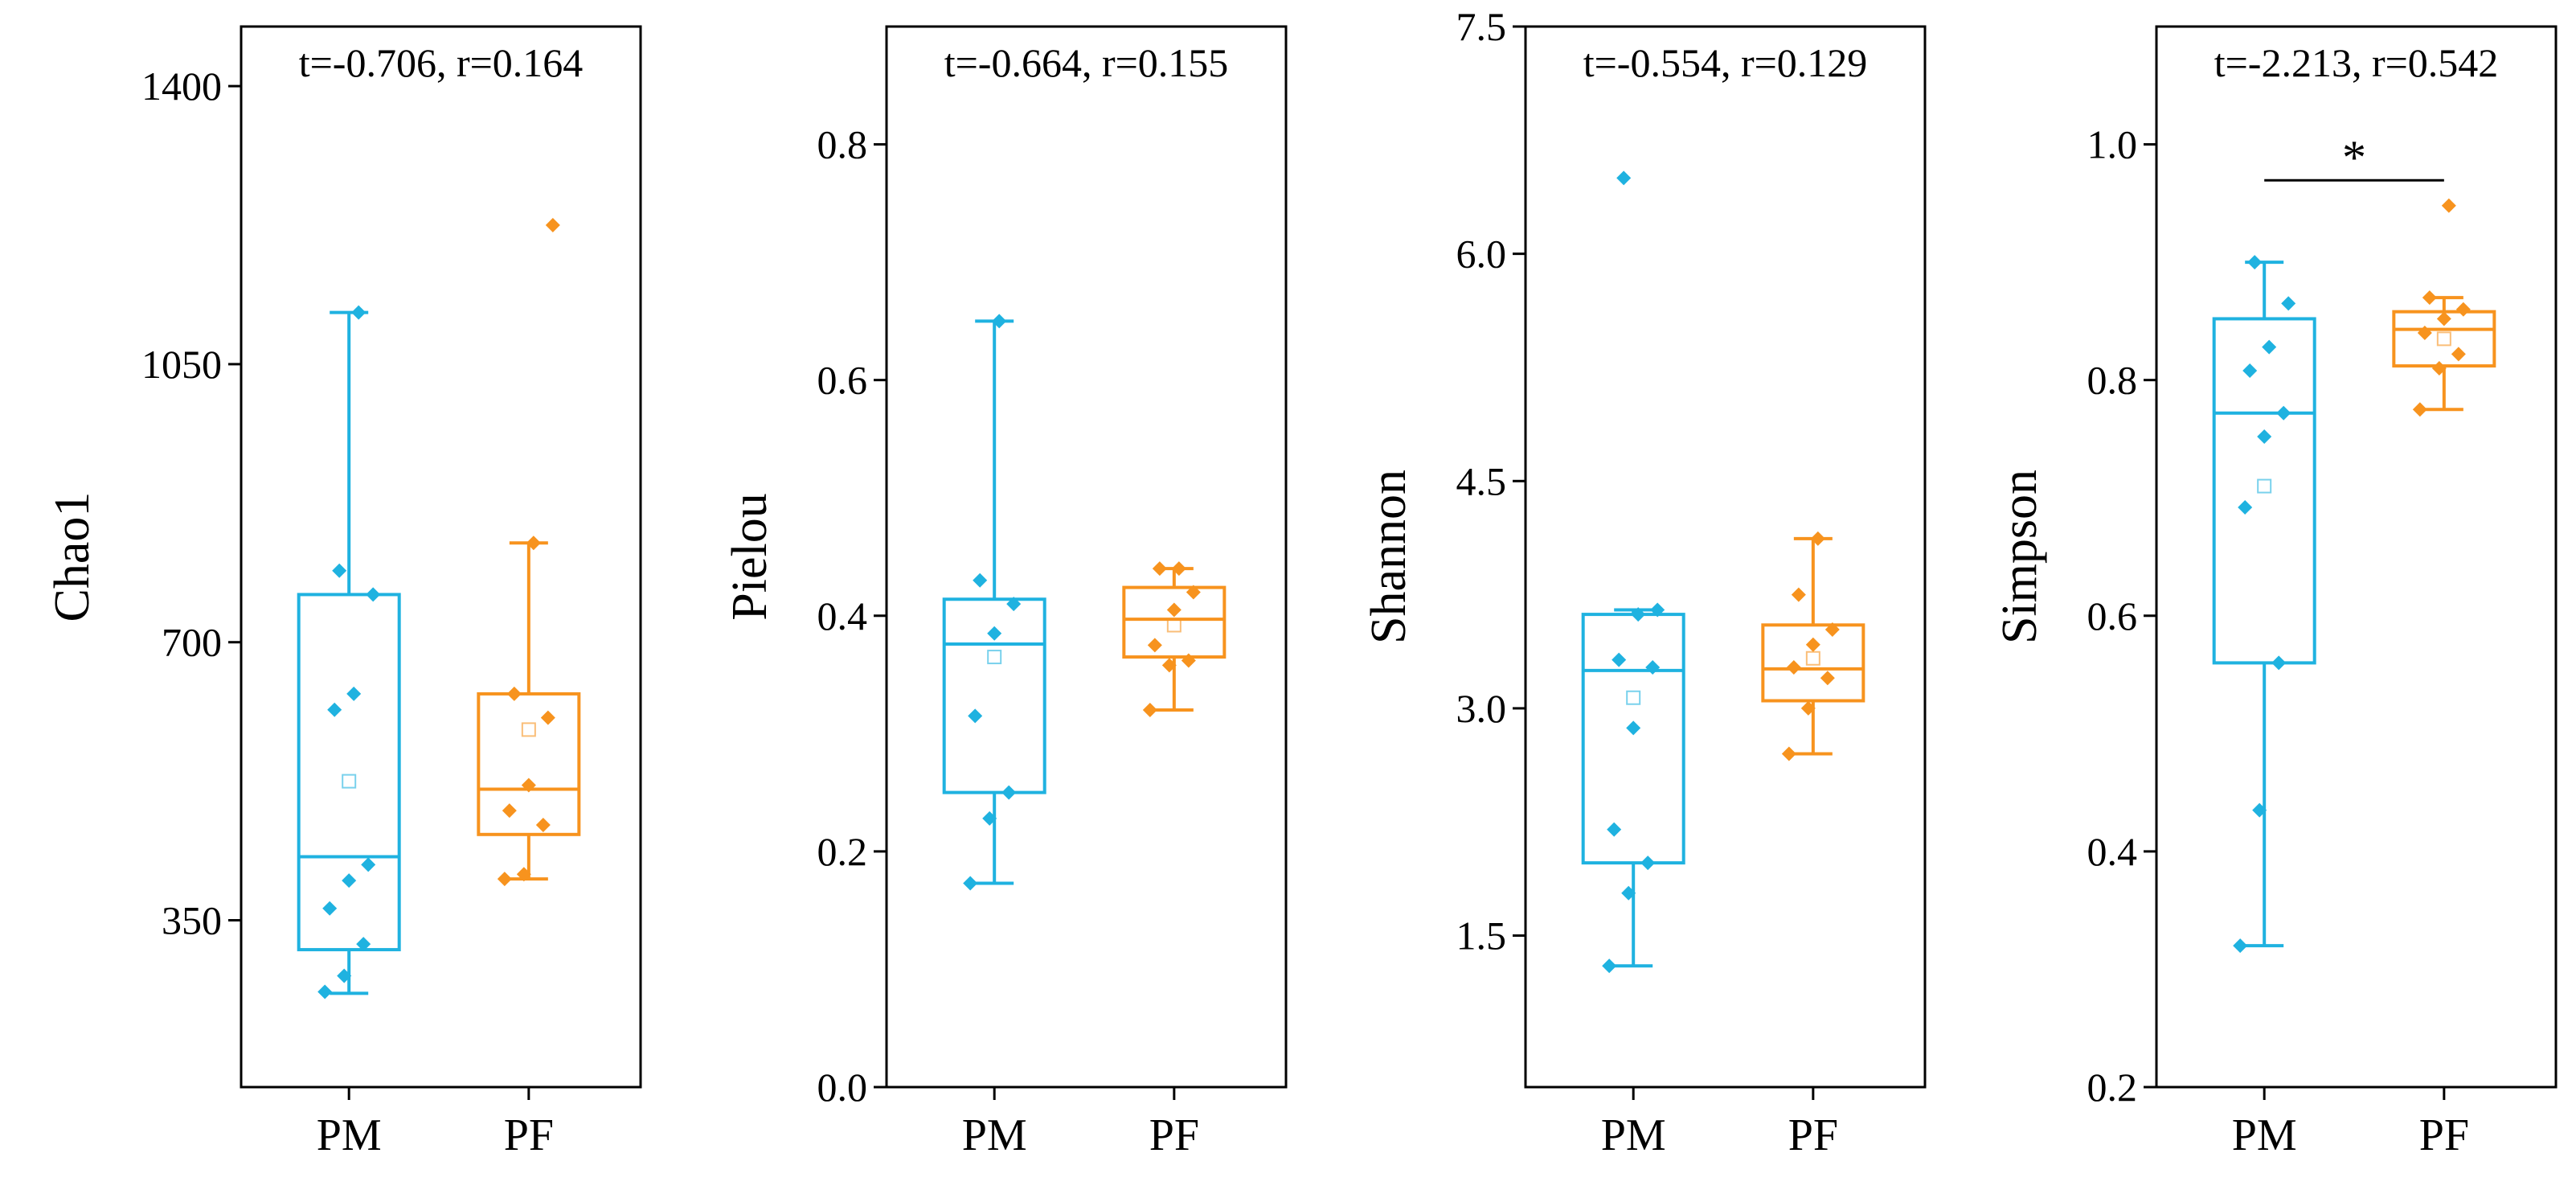 The height and width of the screenshot is (1186, 2576). I want to click on y-axis-label: Pielou, so click(750, 556).